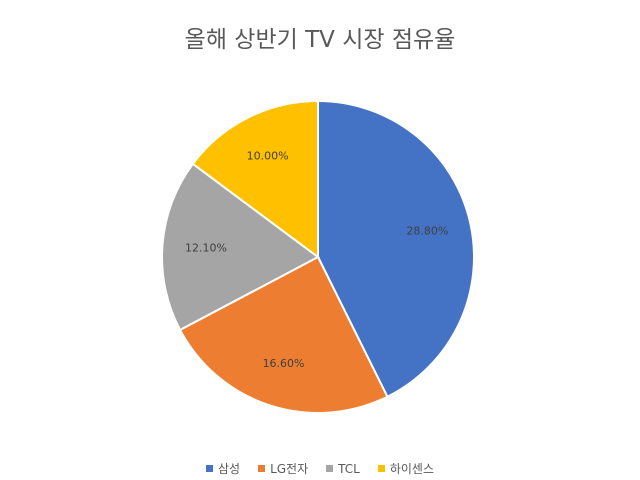  Describe the element at coordinates (268, 156) in the screenshot. I see `data-label-hisense: 10.00%` at that location.